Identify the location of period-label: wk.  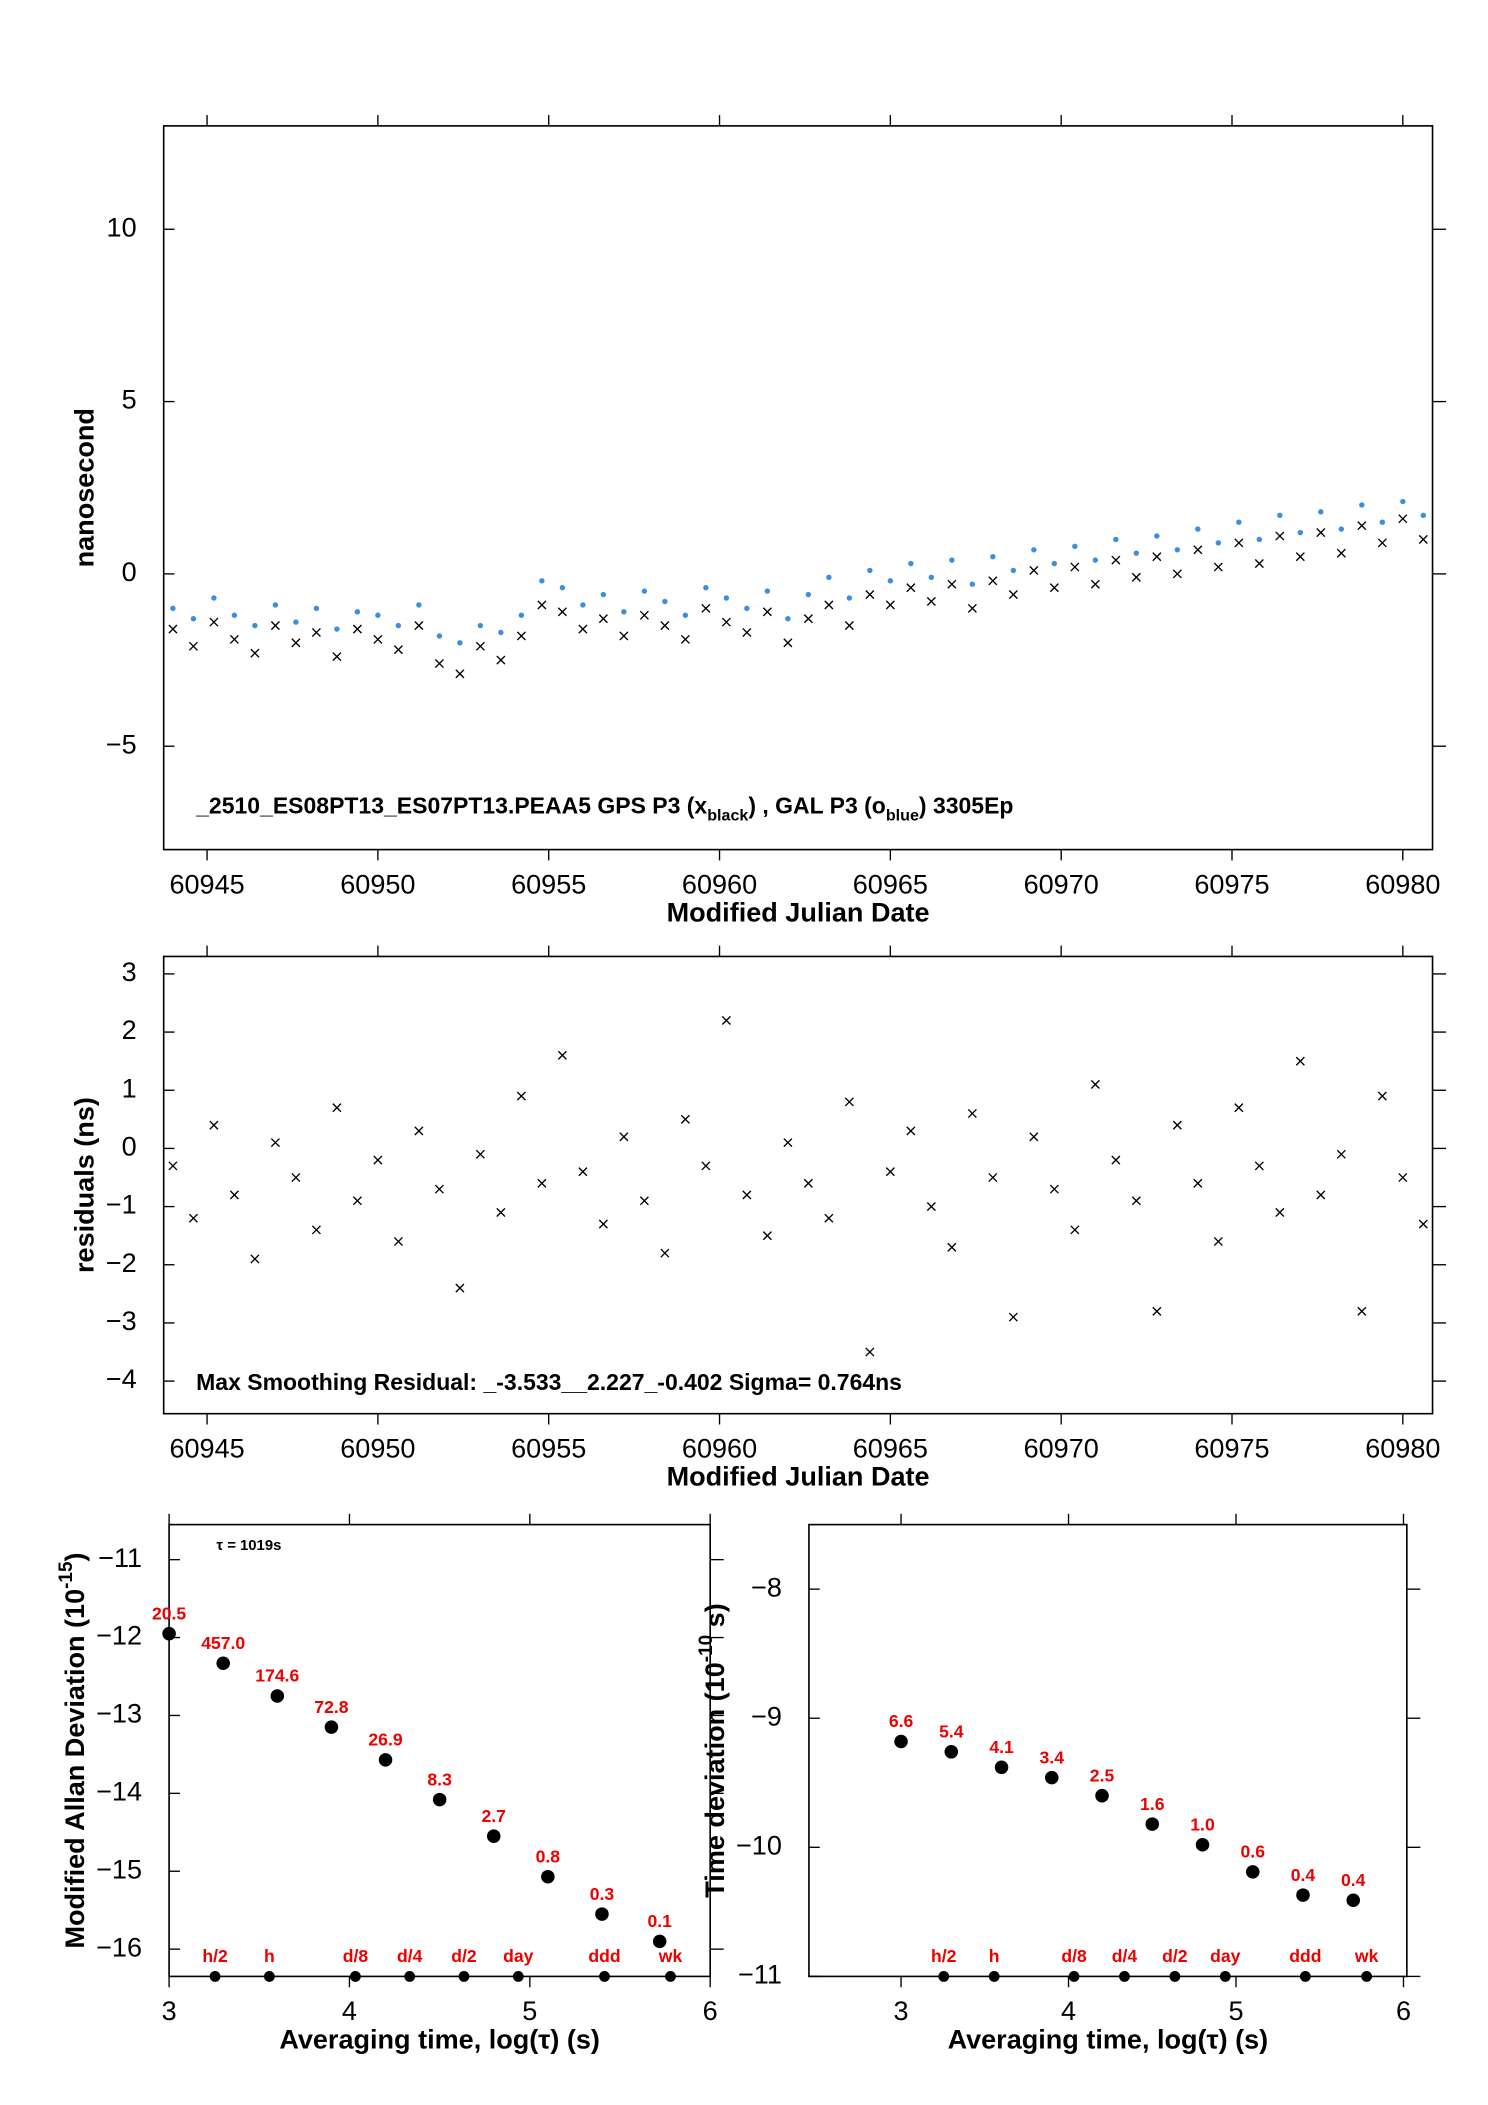
(1366, 1956).